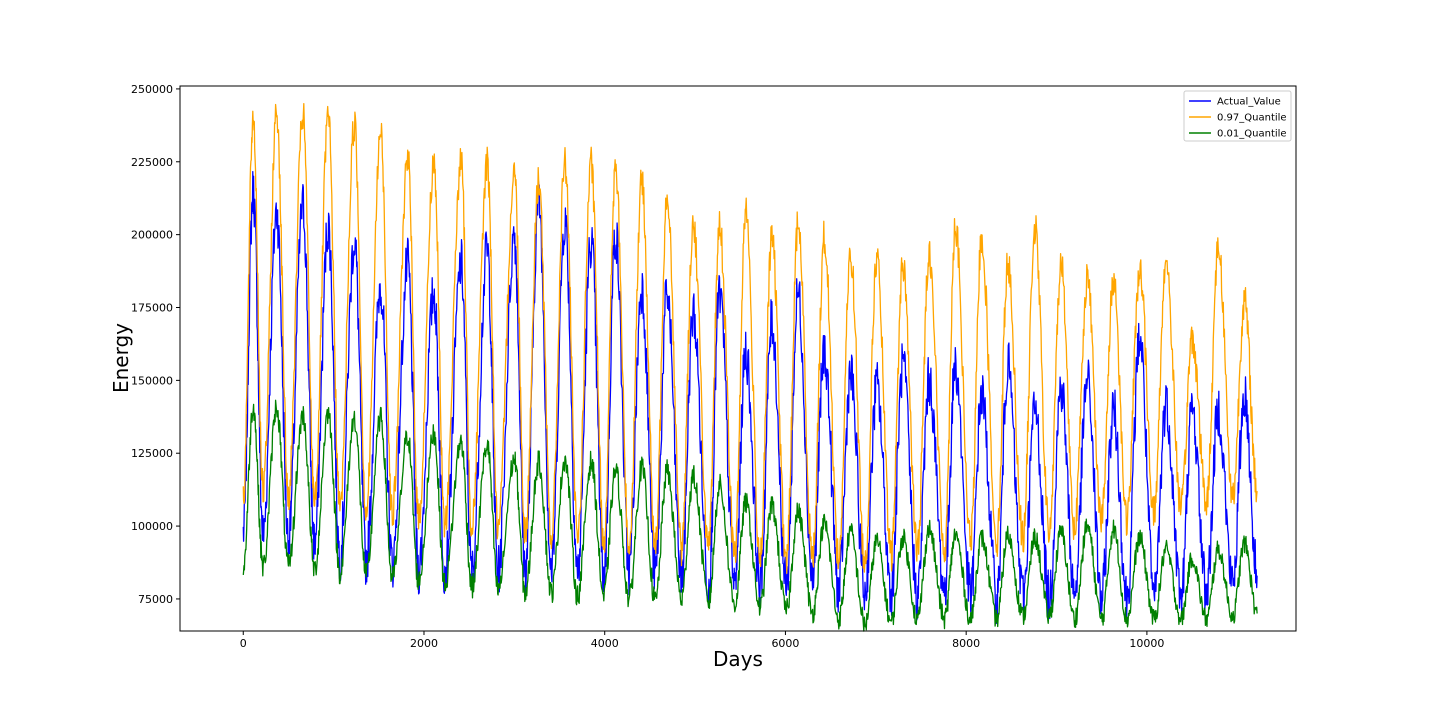 The width and height of the screenshot is (1440, 720). Describe the element at coordinates (152, 453) in the screenshot. I see `y-tick-label: 125000` at that location.